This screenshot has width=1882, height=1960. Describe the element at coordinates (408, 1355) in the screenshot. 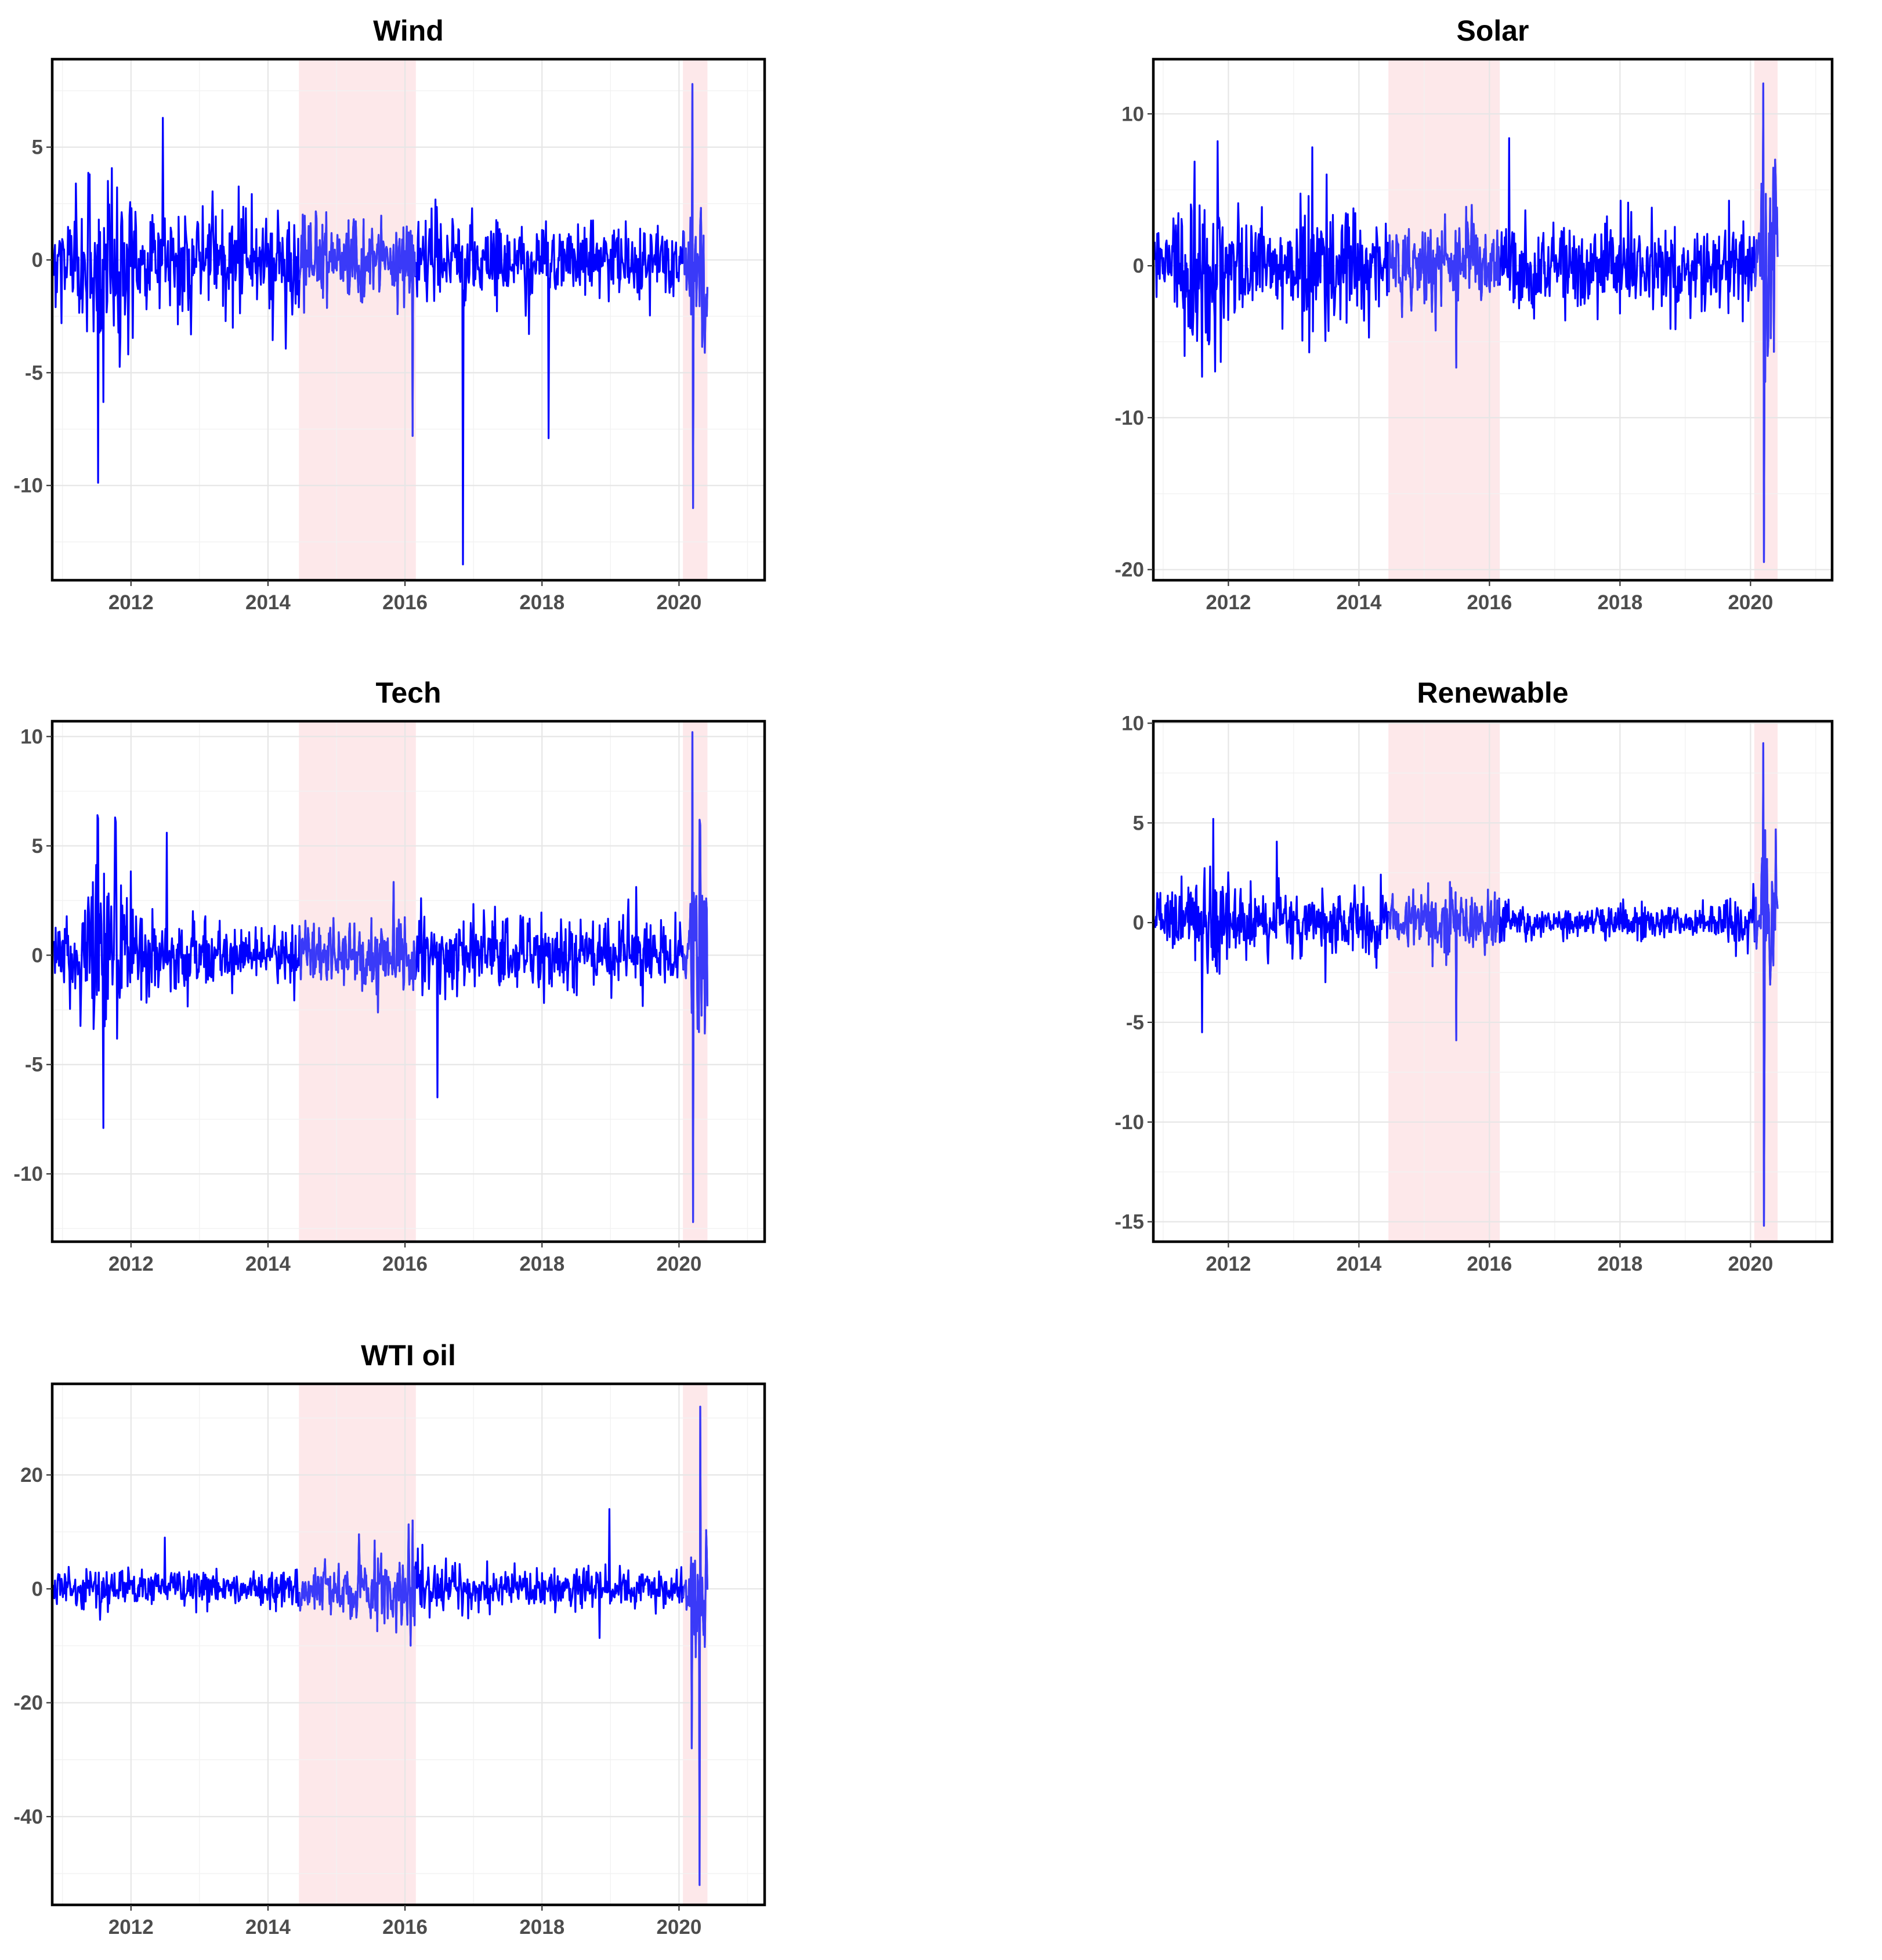

I see `panel-title: WTI oil` at that location.